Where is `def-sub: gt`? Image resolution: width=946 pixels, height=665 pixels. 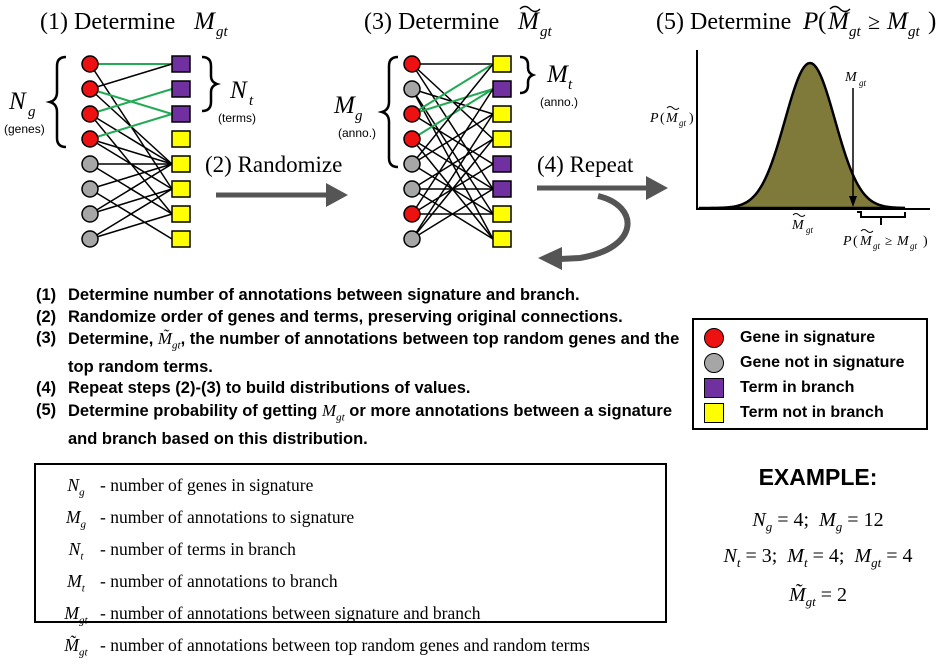
def-sub: gt is located at coordinates (83, 652).